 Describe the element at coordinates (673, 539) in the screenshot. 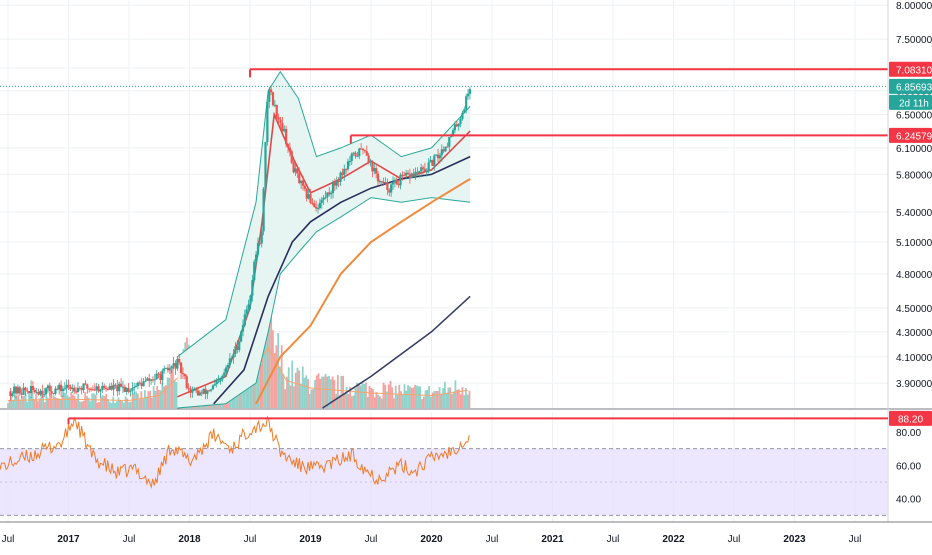

I see `time-axis-label: 2022` at that location.